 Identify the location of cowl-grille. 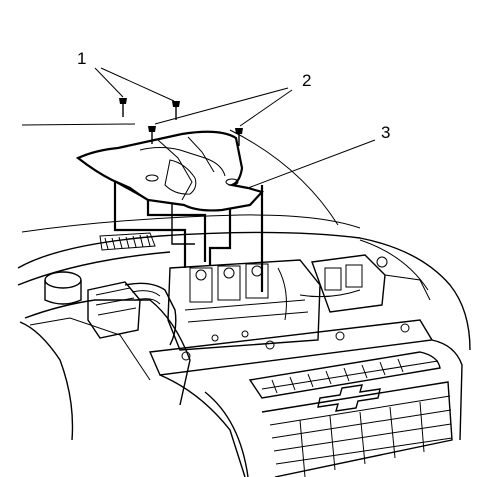
(127, 241).